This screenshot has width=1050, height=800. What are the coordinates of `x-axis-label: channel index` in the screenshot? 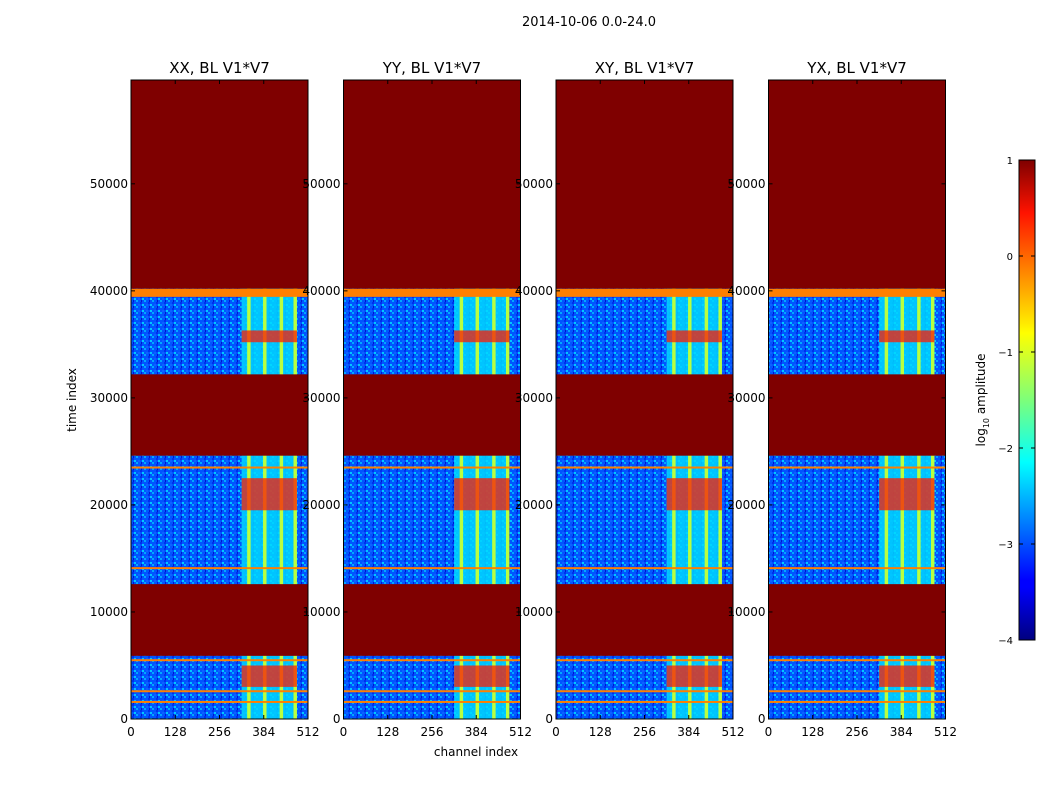 It's located at (476, 752).